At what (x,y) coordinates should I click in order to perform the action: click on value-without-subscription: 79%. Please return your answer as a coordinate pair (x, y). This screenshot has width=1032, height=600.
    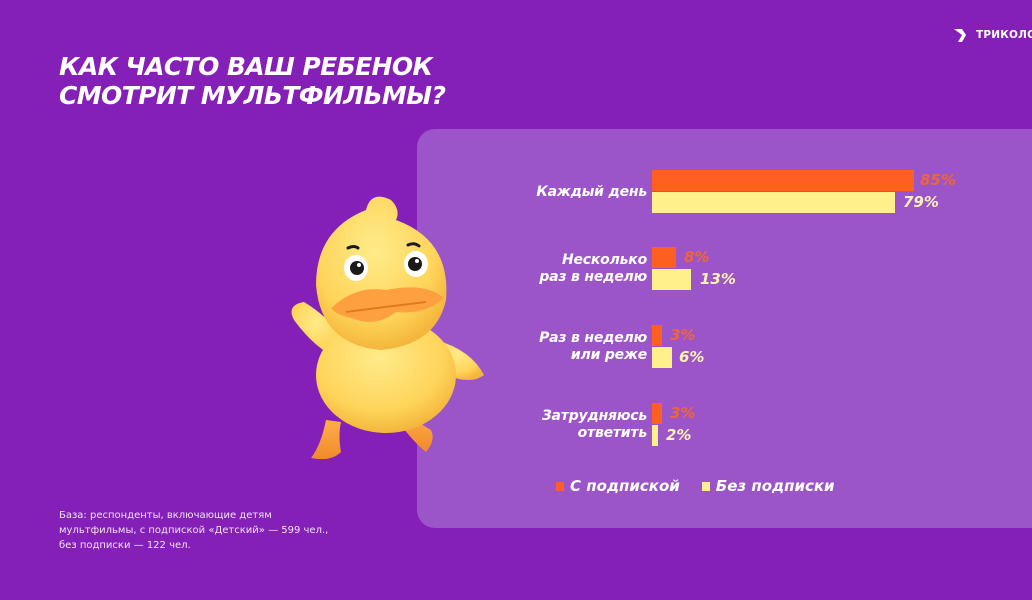
    Looking at the image, I should click on (921, 202).